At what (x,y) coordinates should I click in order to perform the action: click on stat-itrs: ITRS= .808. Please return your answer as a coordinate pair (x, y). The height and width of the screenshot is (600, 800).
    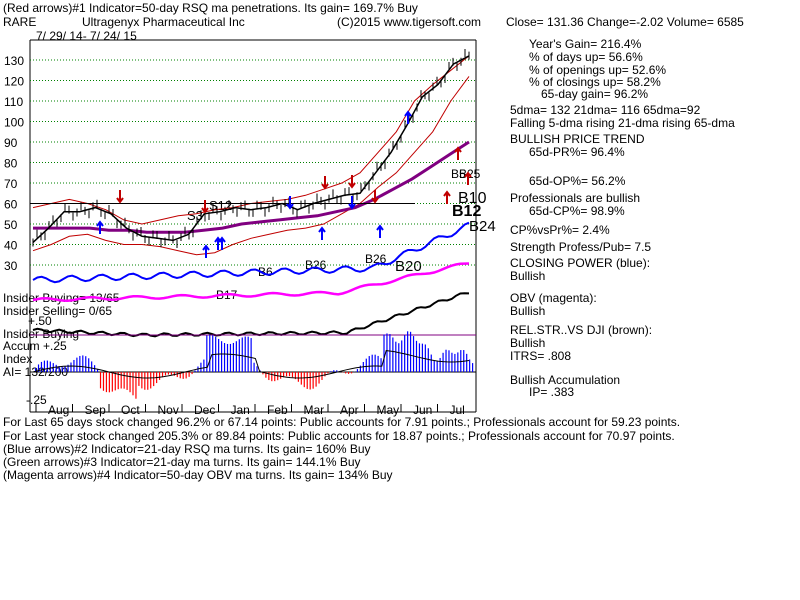
    Looking at the image, I should click on (541, 356).